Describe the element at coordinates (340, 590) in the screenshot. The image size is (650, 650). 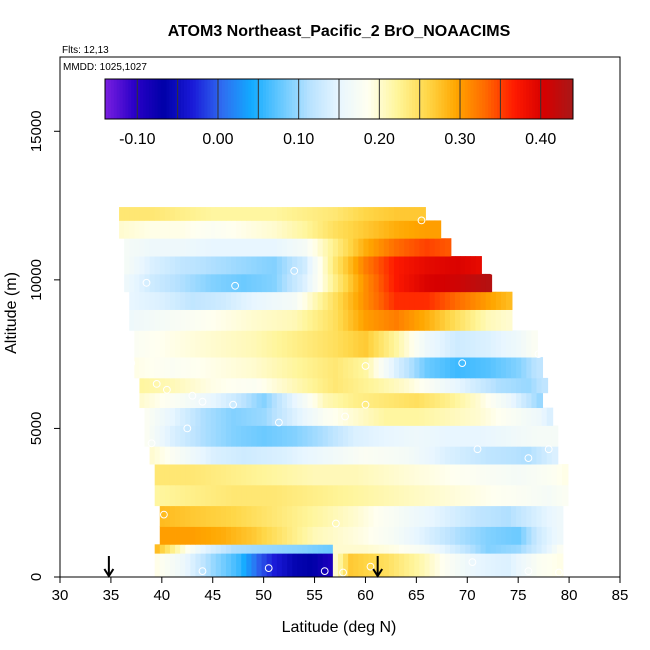
I see `x-axis: 30 35 40 45 50 55 60 65 70 75 80 85` at that location.